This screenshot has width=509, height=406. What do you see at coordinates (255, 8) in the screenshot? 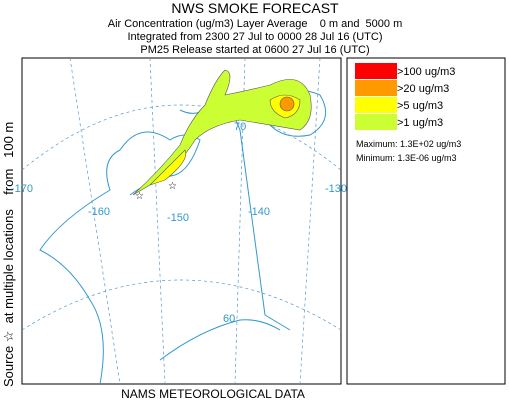
I see `title: NWS SMOKE FORECAST` at bounding box center [255, 8].